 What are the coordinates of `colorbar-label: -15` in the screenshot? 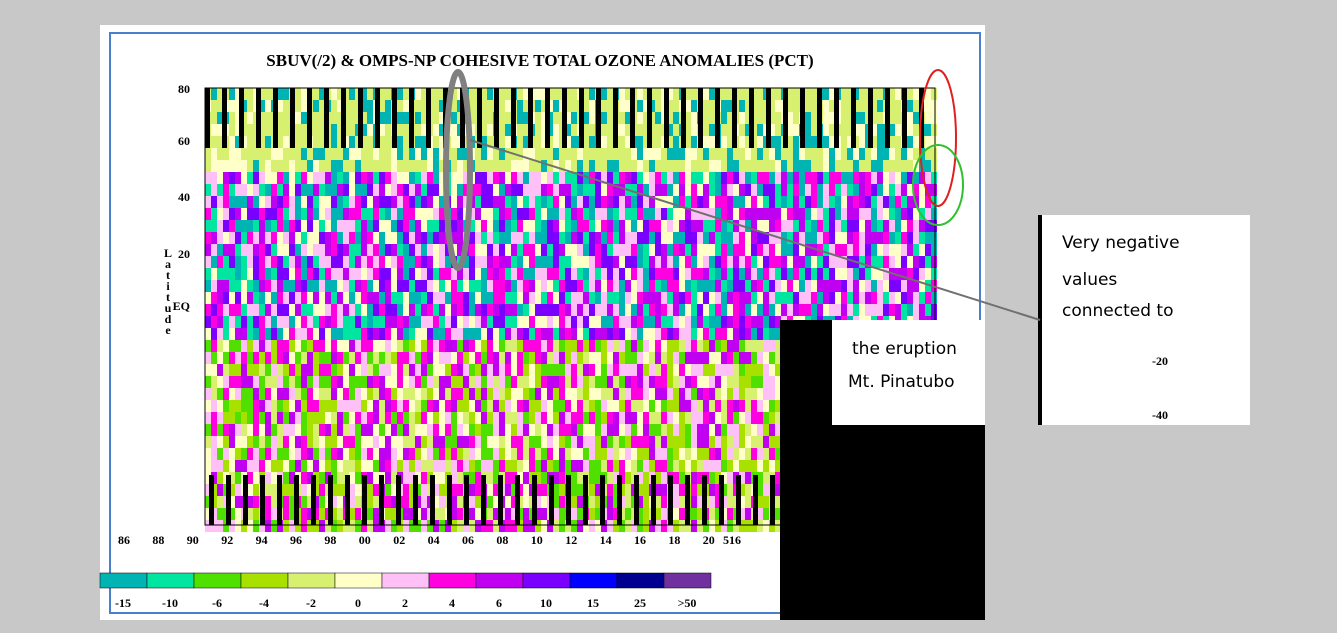 It's located at (123, 603).